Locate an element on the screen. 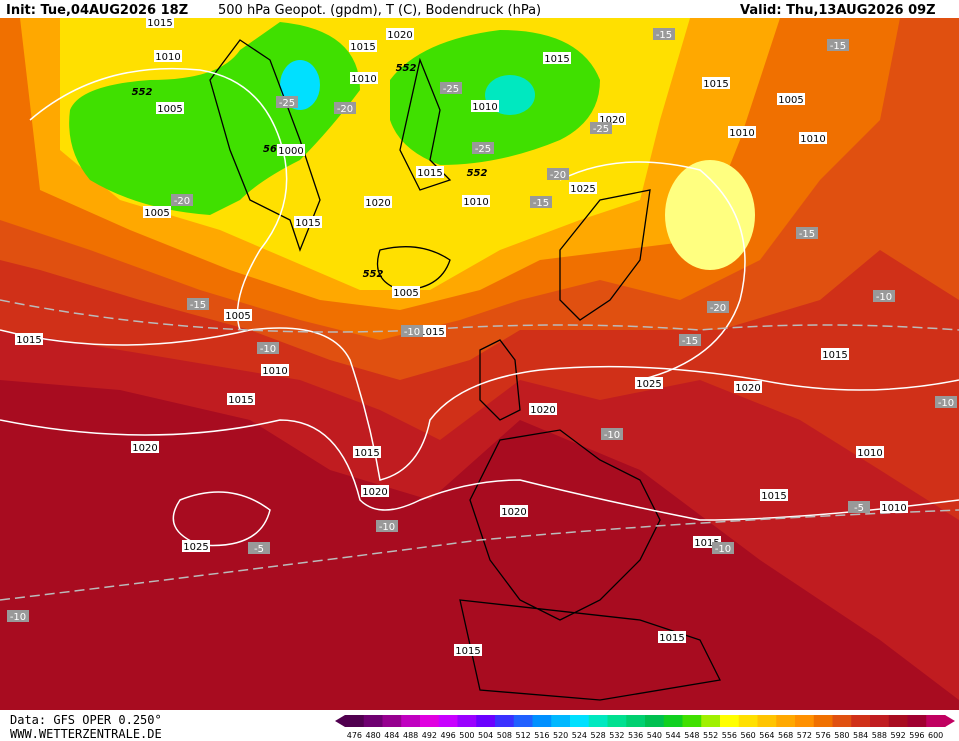 This screenshot has width=959, height=741. isotherm is located at coordinates (479, 555).